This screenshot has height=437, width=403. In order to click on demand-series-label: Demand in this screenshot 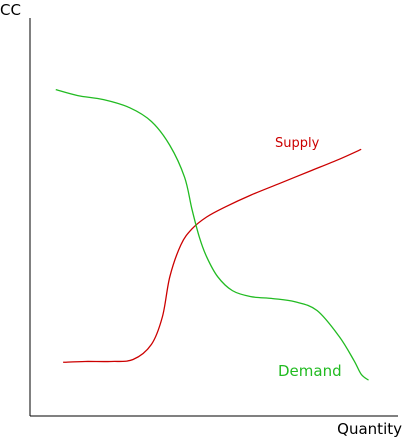, I will do `click(310, 371)`.